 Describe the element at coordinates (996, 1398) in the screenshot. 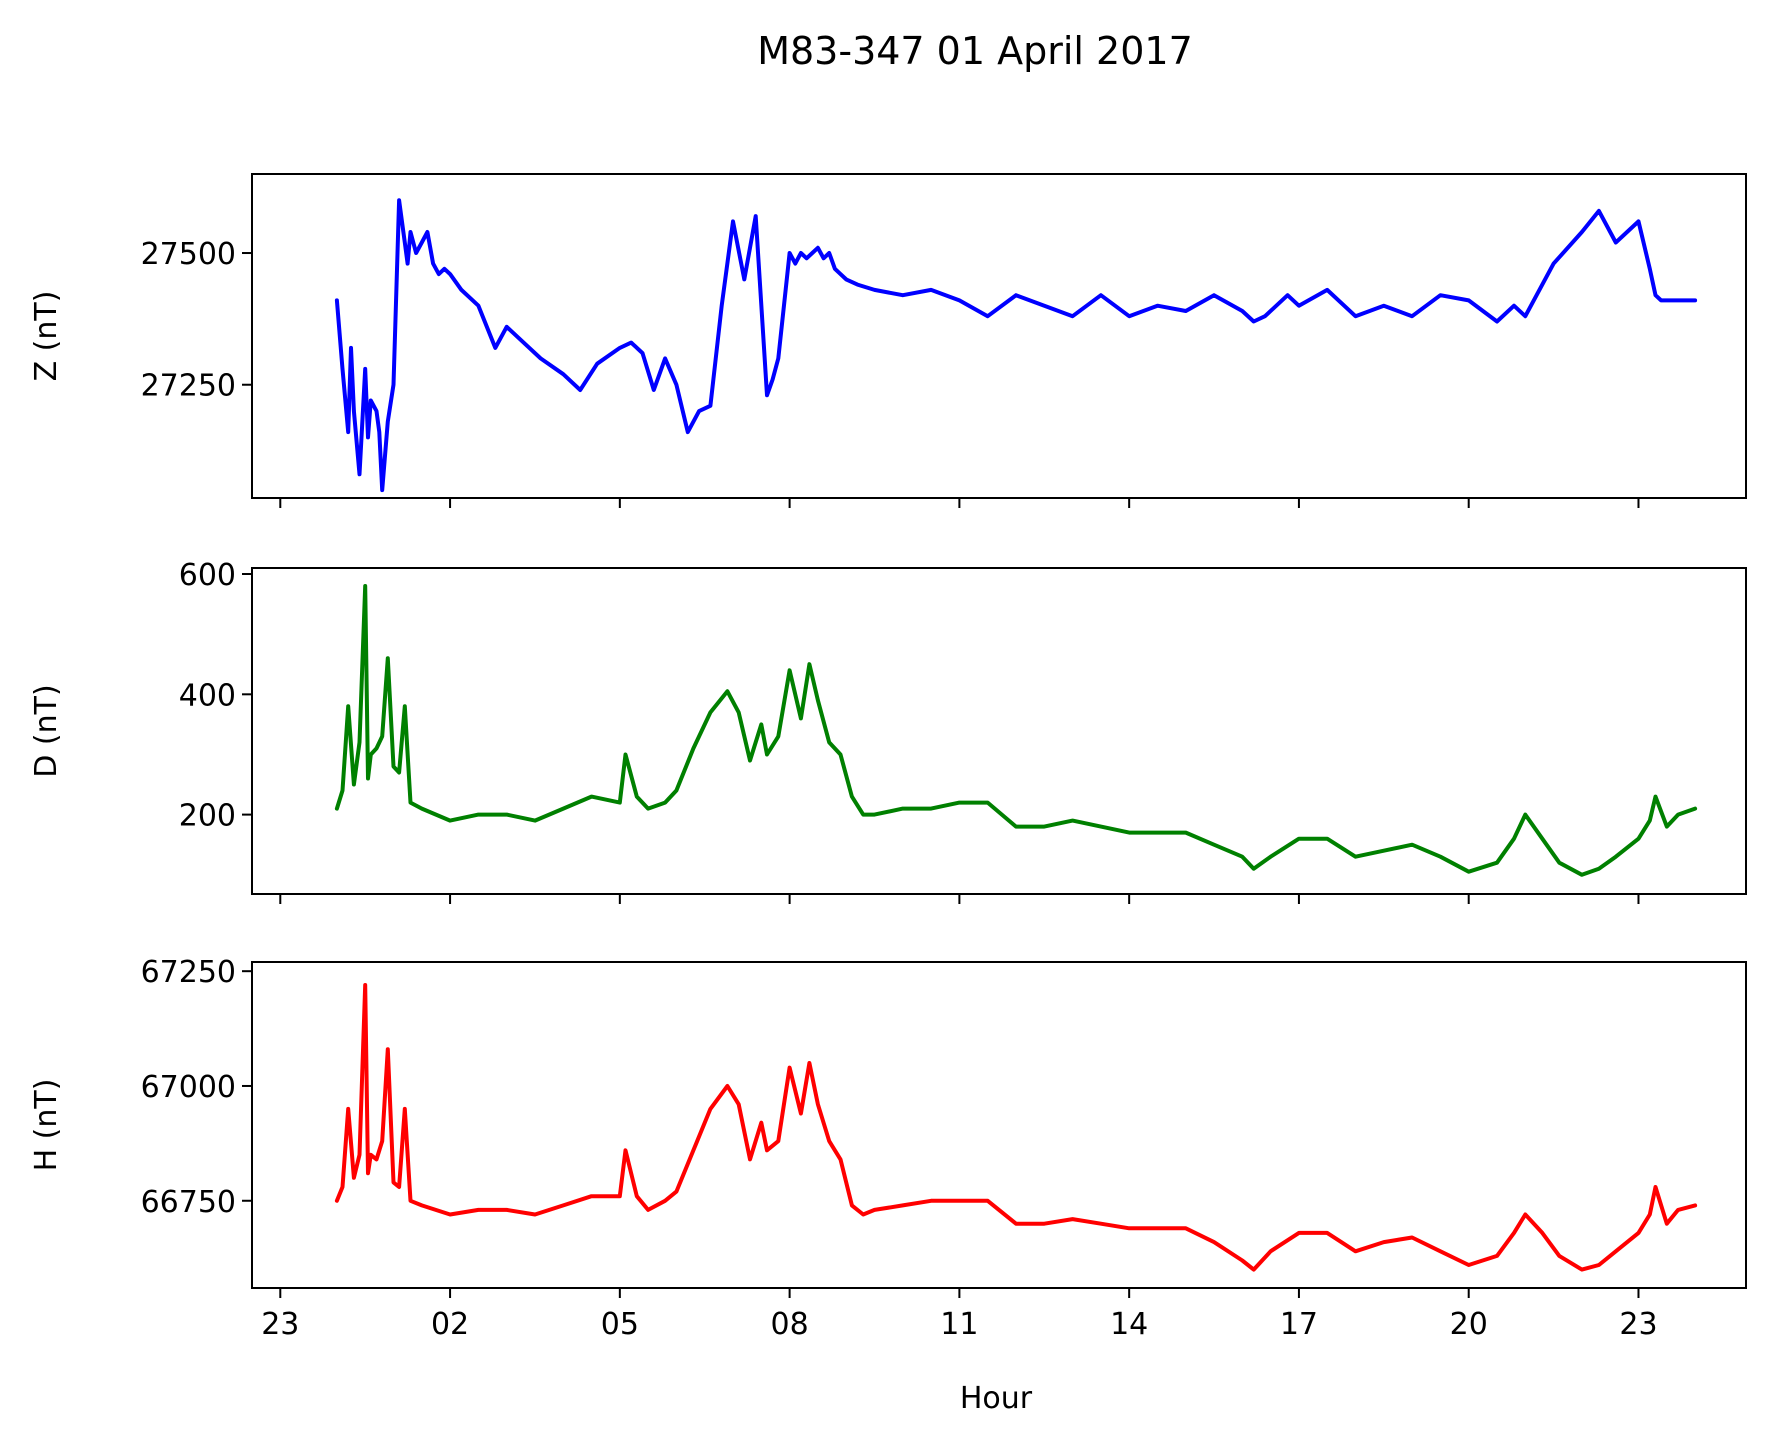

I see `x-axis-label: Hour` at that location.